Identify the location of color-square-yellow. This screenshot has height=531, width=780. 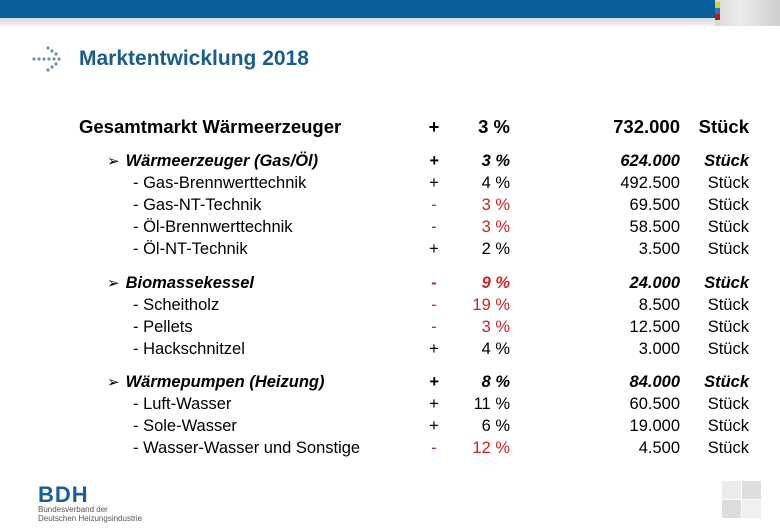
(717, 5).